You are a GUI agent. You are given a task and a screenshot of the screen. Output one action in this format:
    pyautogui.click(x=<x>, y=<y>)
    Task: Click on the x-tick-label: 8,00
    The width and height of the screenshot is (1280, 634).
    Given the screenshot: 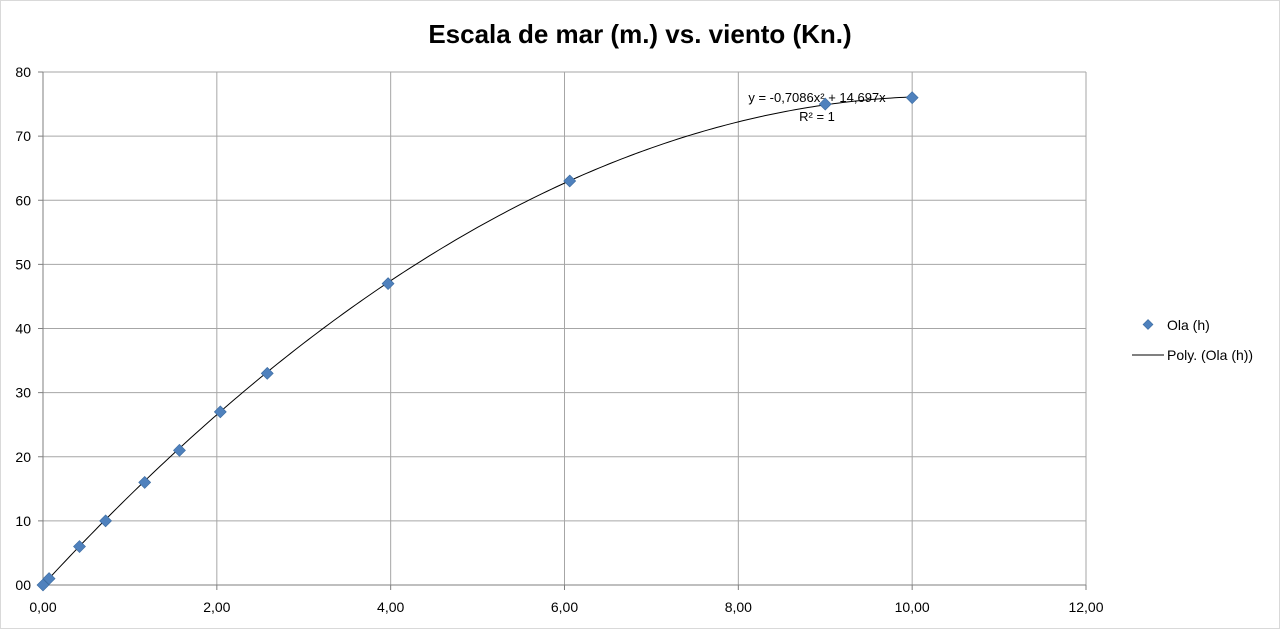 What is the action you would take?
    pyautogui.click(x=738, y=607)
    